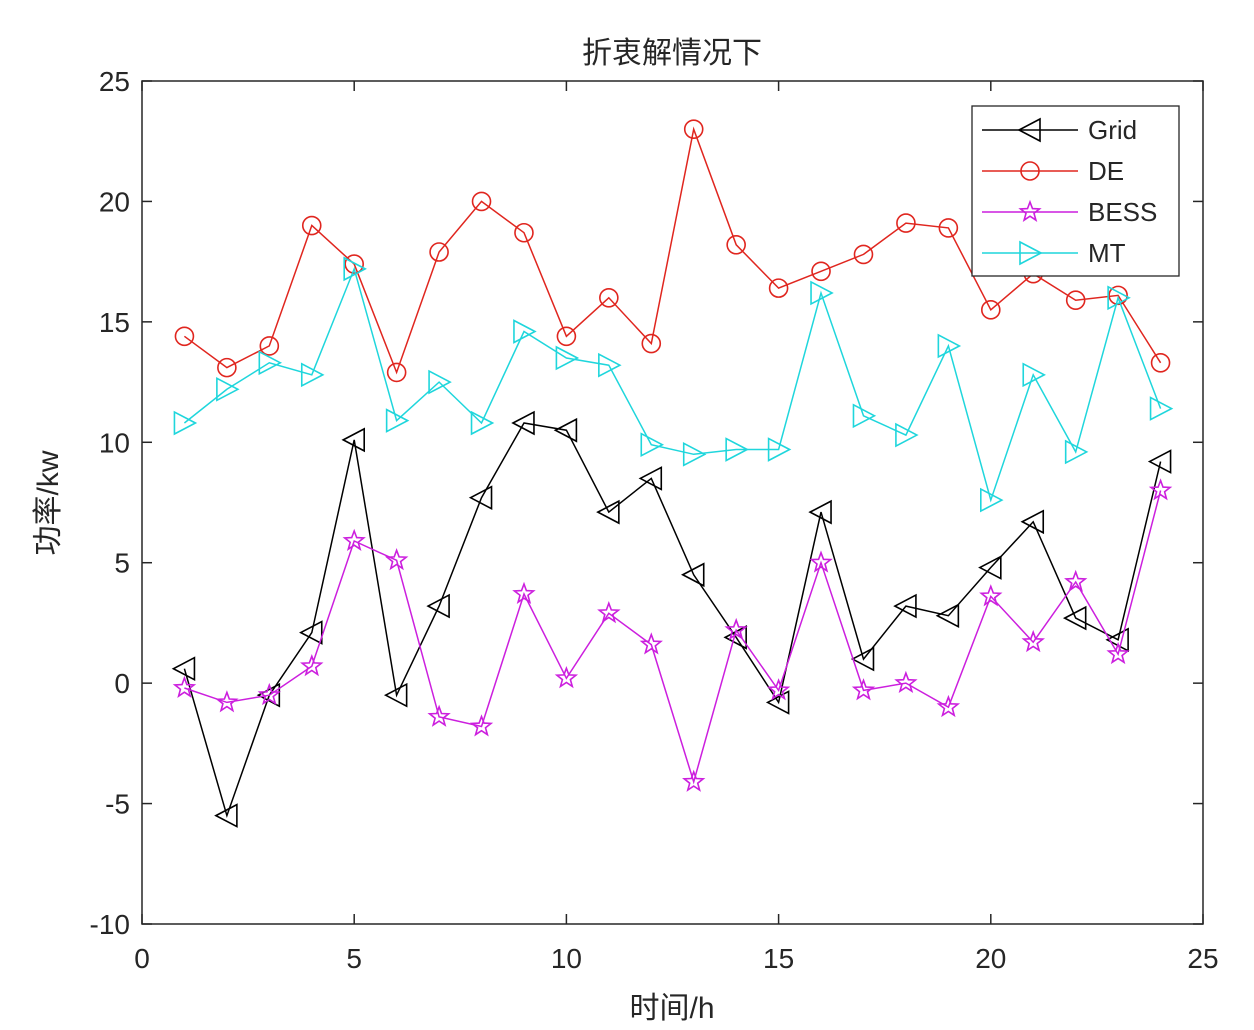 This screenshot has height=1030, width=1254. What do you see at coordinates (990, 958) in the screenshot?
I see `x-tick-label: 20` at bounding box center [990, 958].